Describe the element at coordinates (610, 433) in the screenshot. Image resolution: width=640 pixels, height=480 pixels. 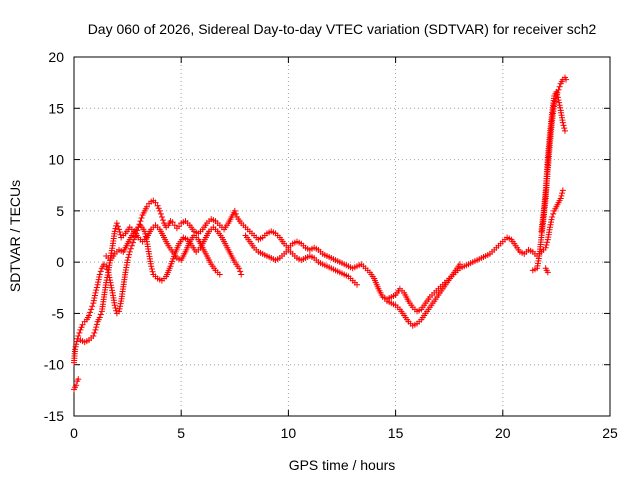
I see `x-tick-label: 25` at that location.